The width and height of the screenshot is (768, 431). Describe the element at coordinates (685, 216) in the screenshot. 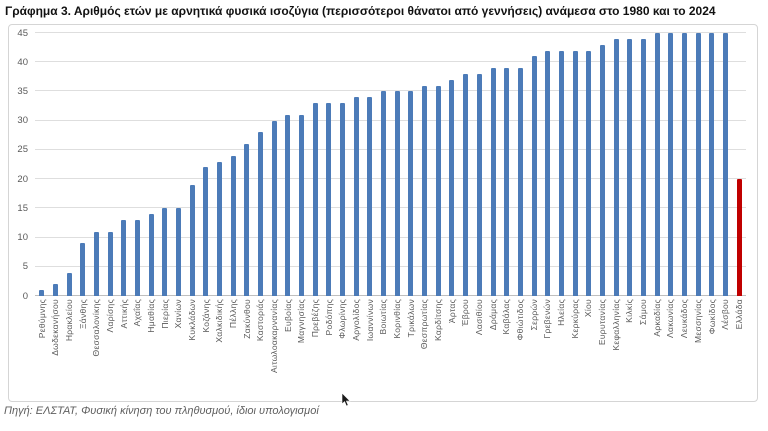

I see `category-column: Λευκάδος` at that location.